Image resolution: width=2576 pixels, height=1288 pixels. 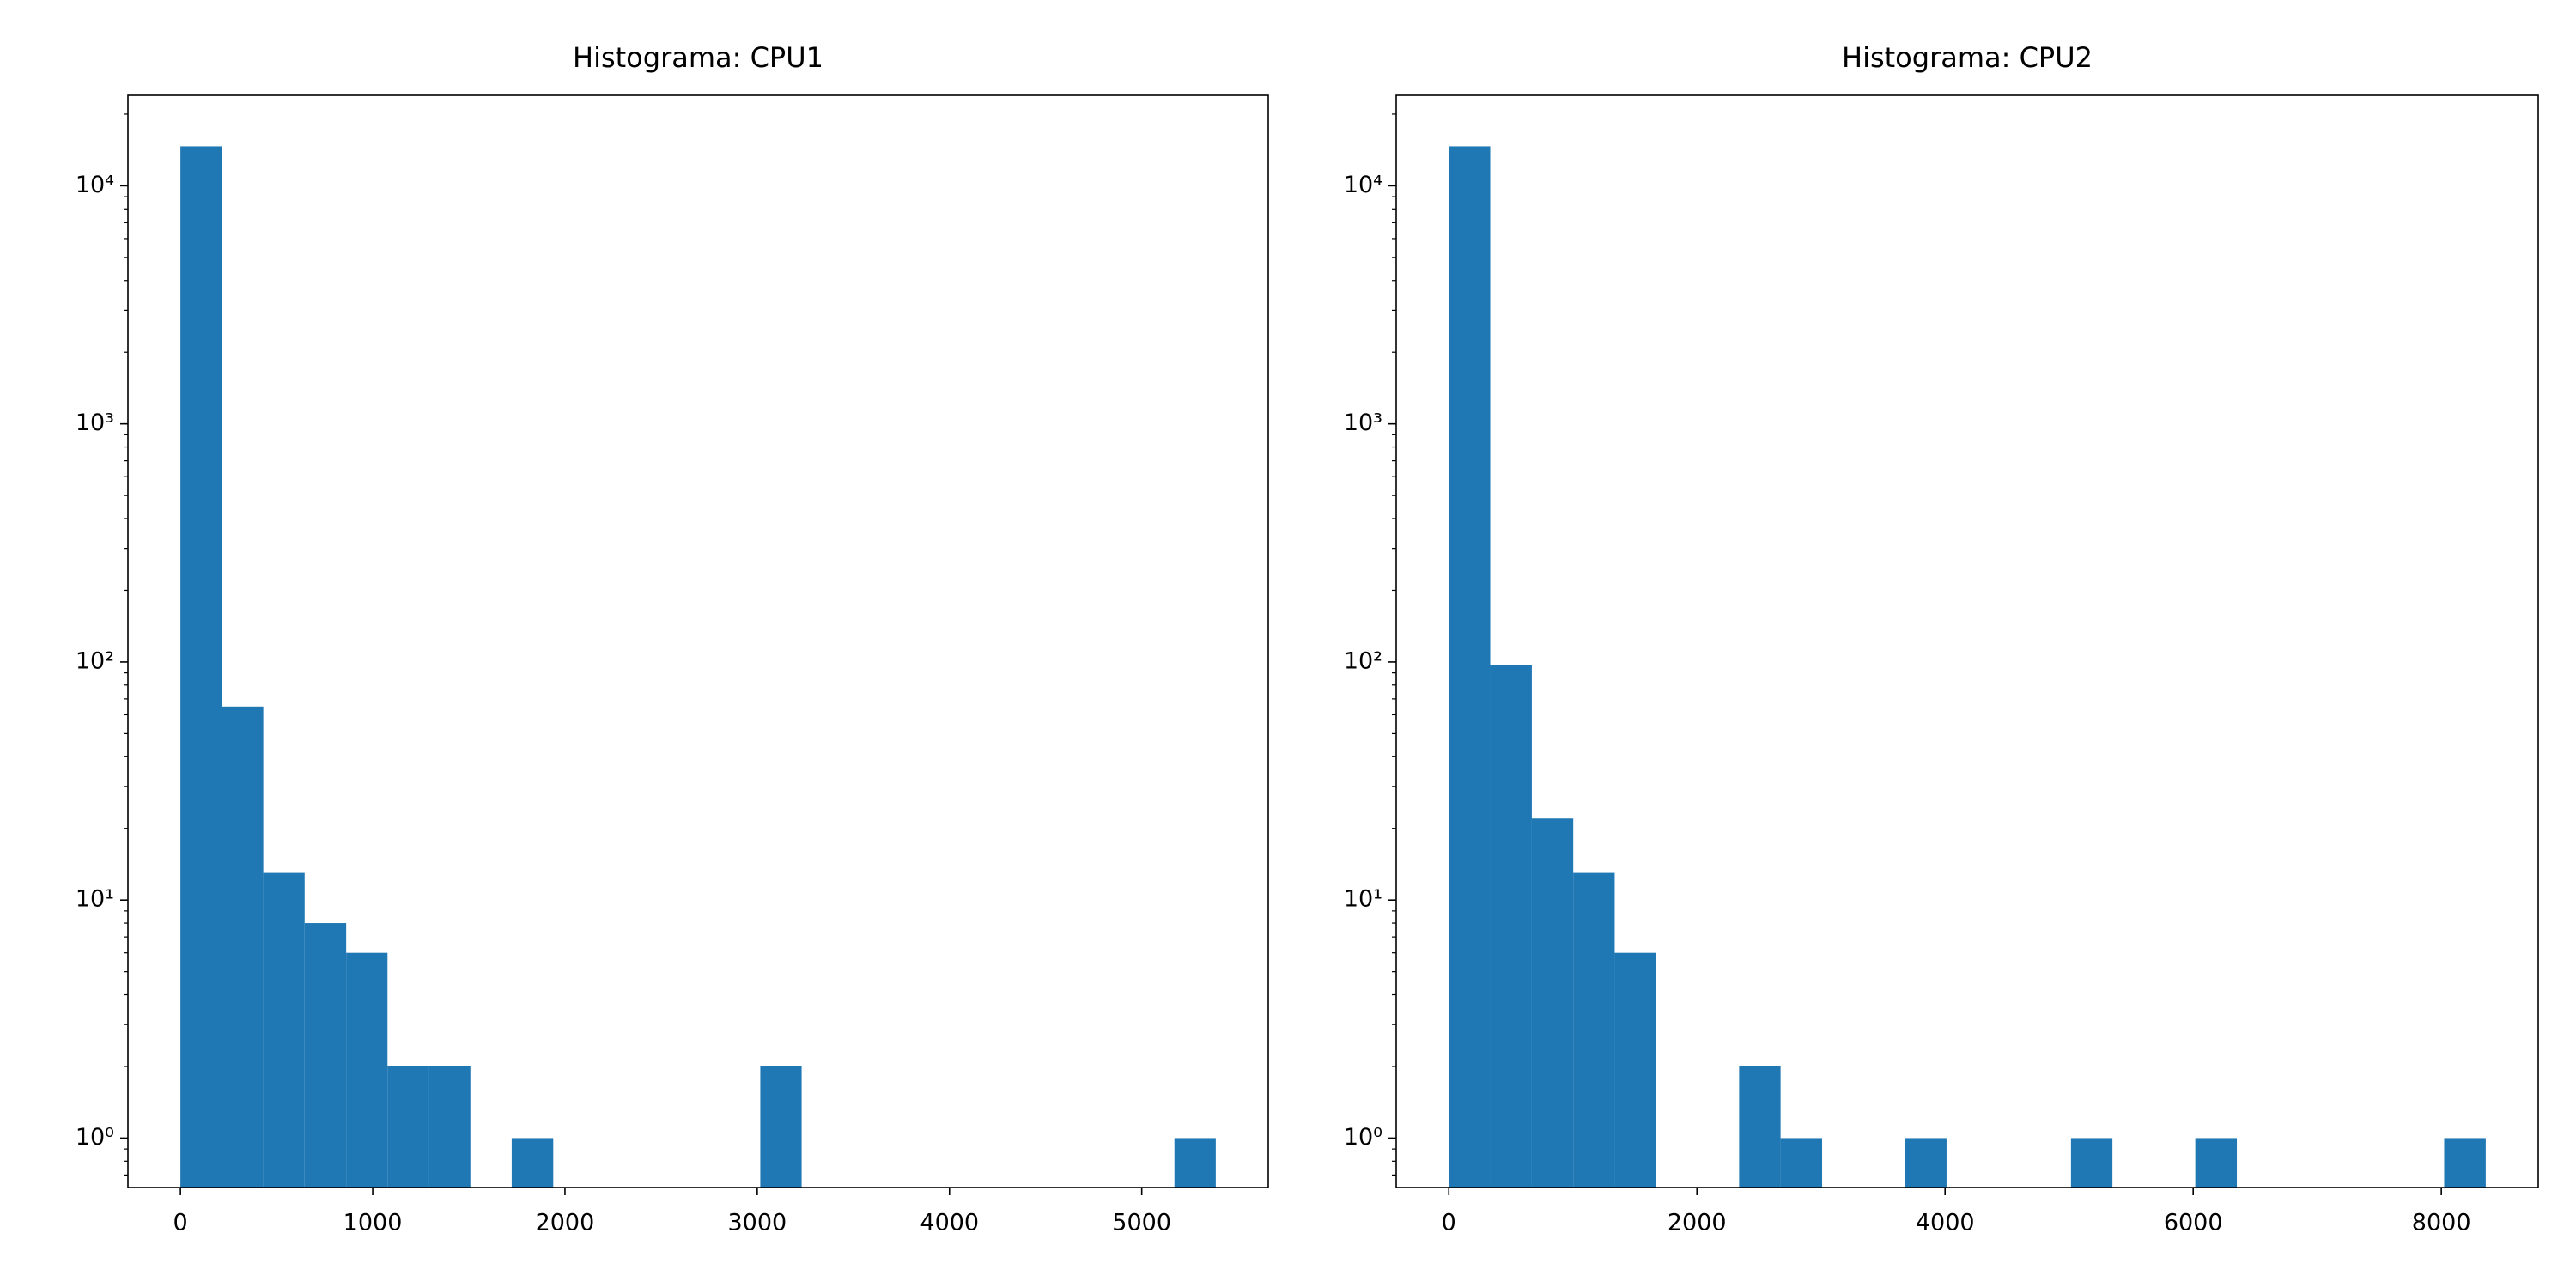 What do you see at coordinates (698, 58) in the screenshot?
I see `chart-title: Histograma: CPU1` at bounding box center [698, 58].